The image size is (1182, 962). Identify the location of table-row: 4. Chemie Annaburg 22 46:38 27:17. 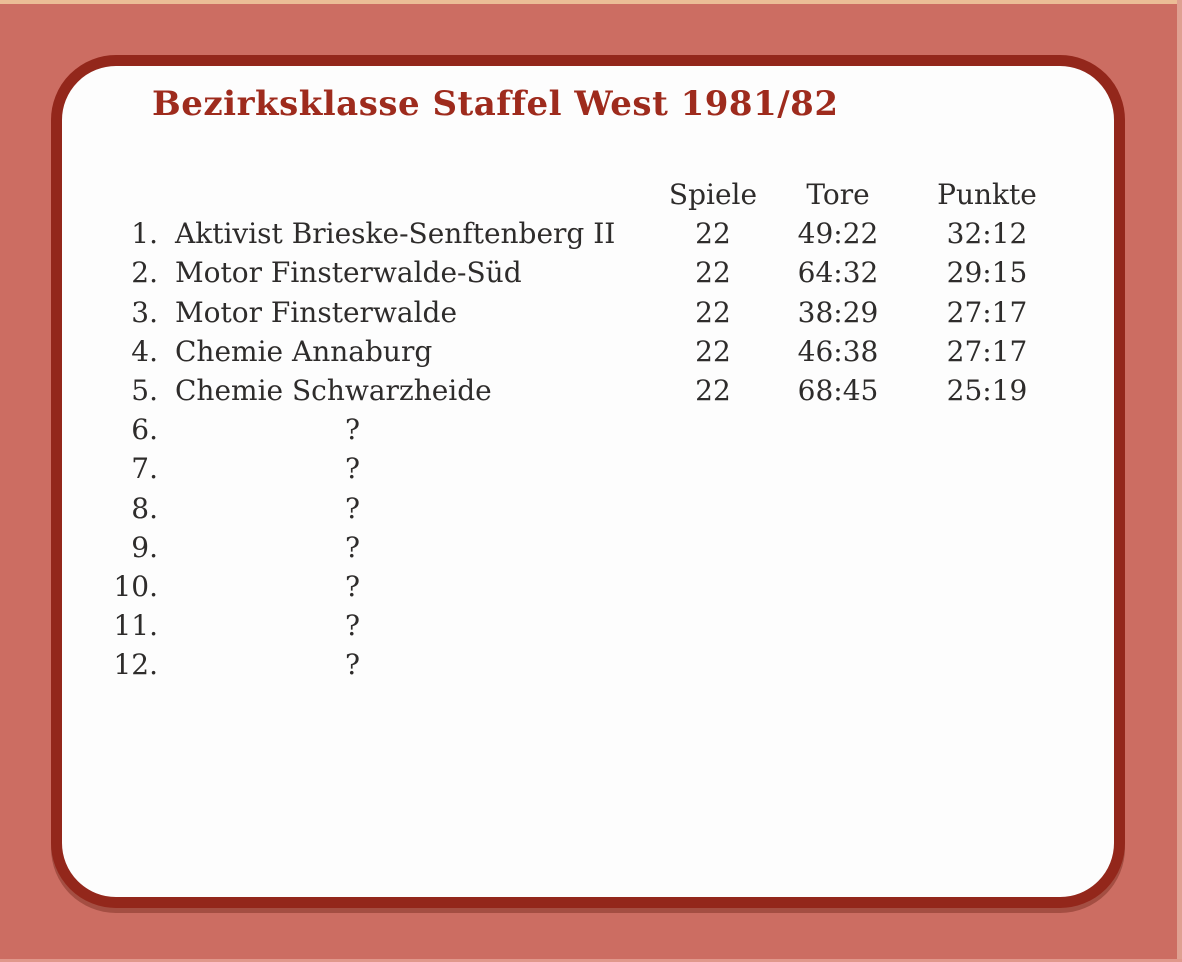
(591, 351).